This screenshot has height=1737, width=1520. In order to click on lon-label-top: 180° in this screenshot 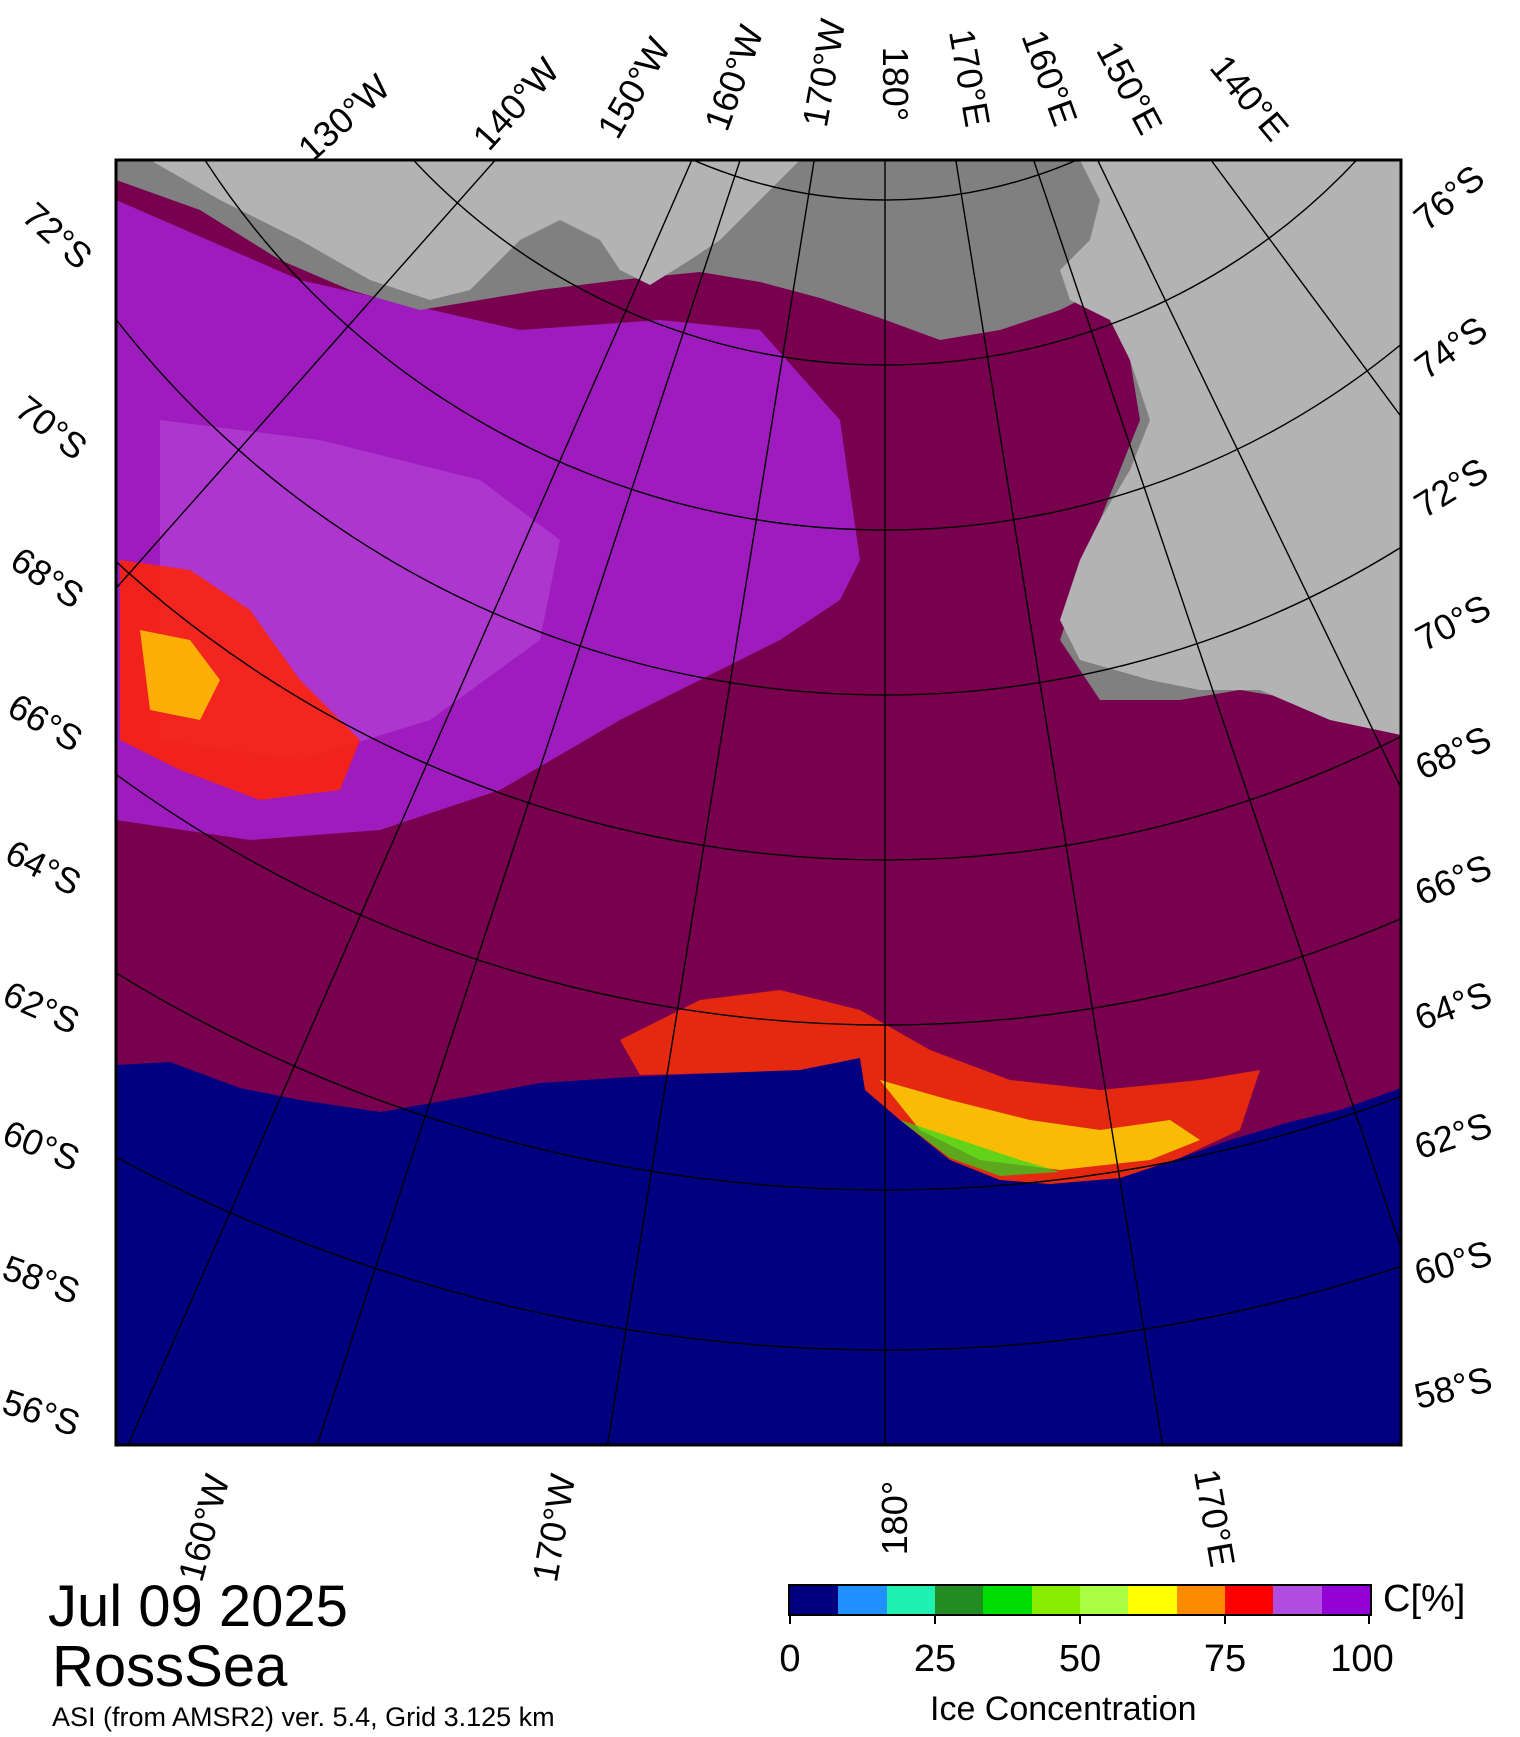, I will do `click(896, 84)`.